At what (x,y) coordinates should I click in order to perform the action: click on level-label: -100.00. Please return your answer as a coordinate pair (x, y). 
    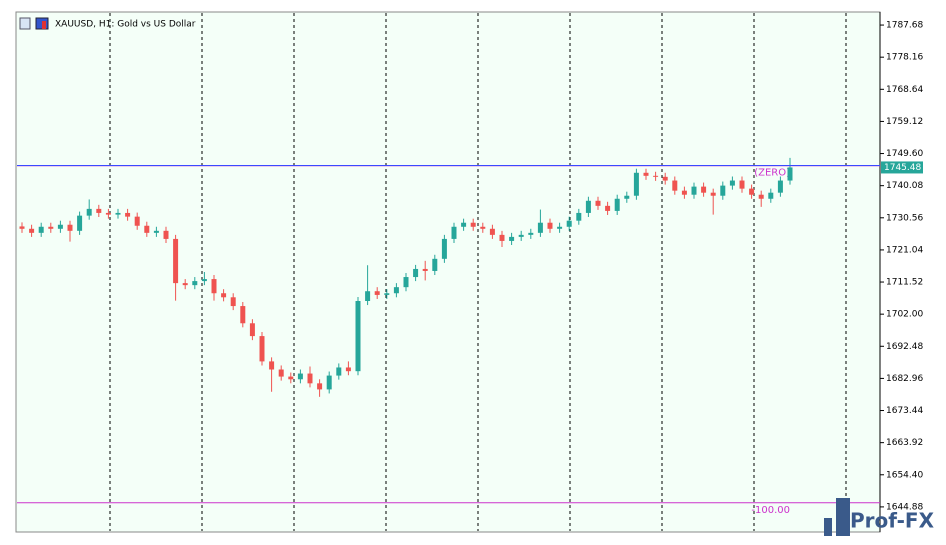
    Looking at the image, I should click on (770, 510).